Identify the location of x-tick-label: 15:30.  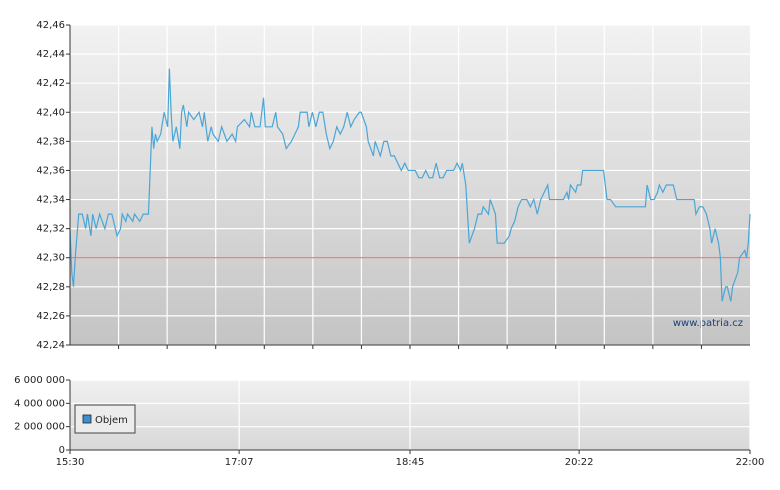
(70, 462).